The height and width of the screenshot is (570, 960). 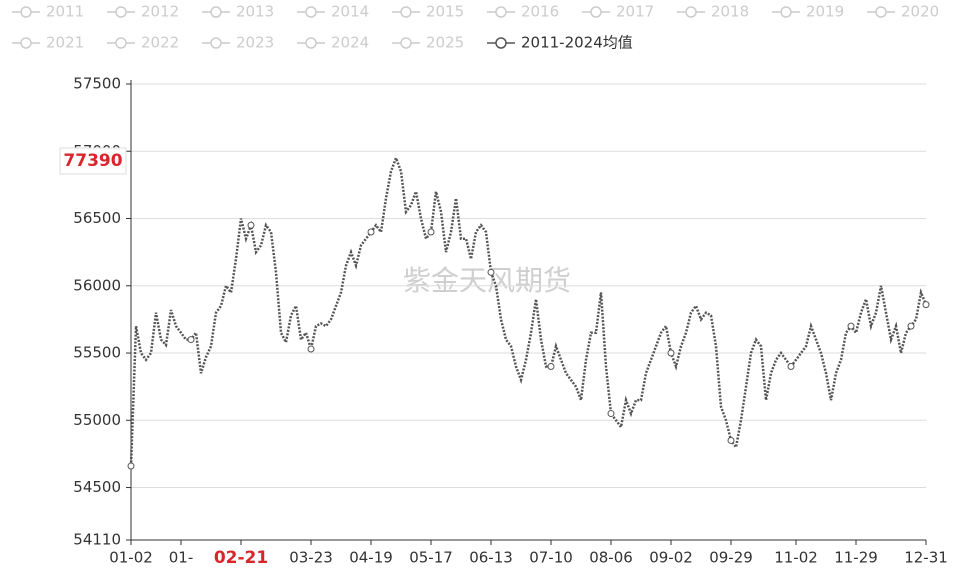 I want to click on y-tick-label: 55500, so click(x=97, y=353).